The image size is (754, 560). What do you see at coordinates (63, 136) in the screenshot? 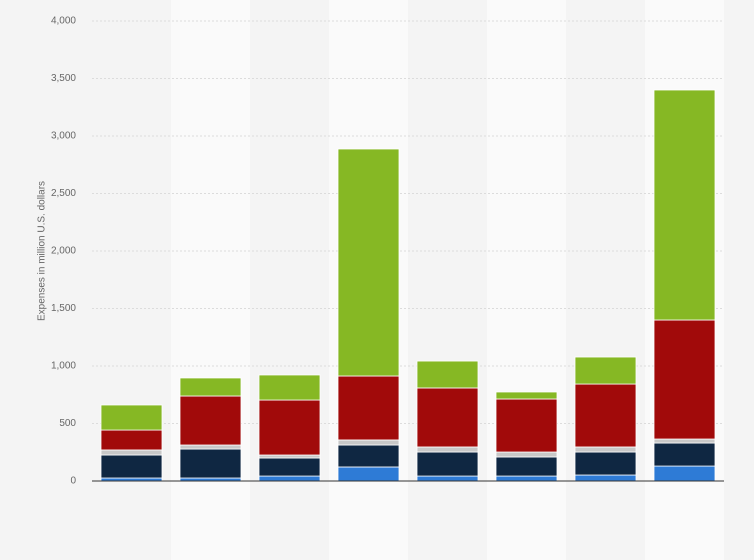
I see `y-tick-label: 3,000` at bounding box center [63, 136].